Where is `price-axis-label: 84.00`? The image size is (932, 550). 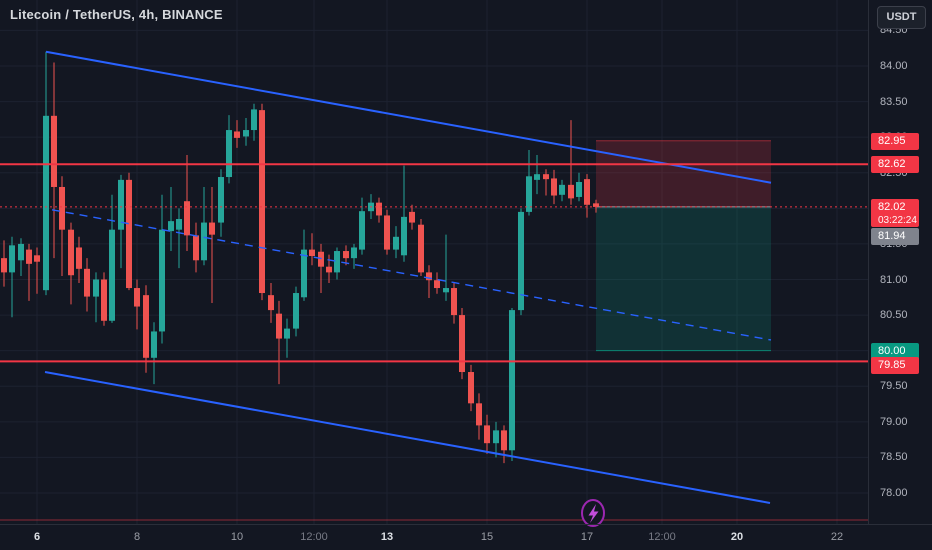 price-axis-label: 84.00 is located at coordinates (894, 66).